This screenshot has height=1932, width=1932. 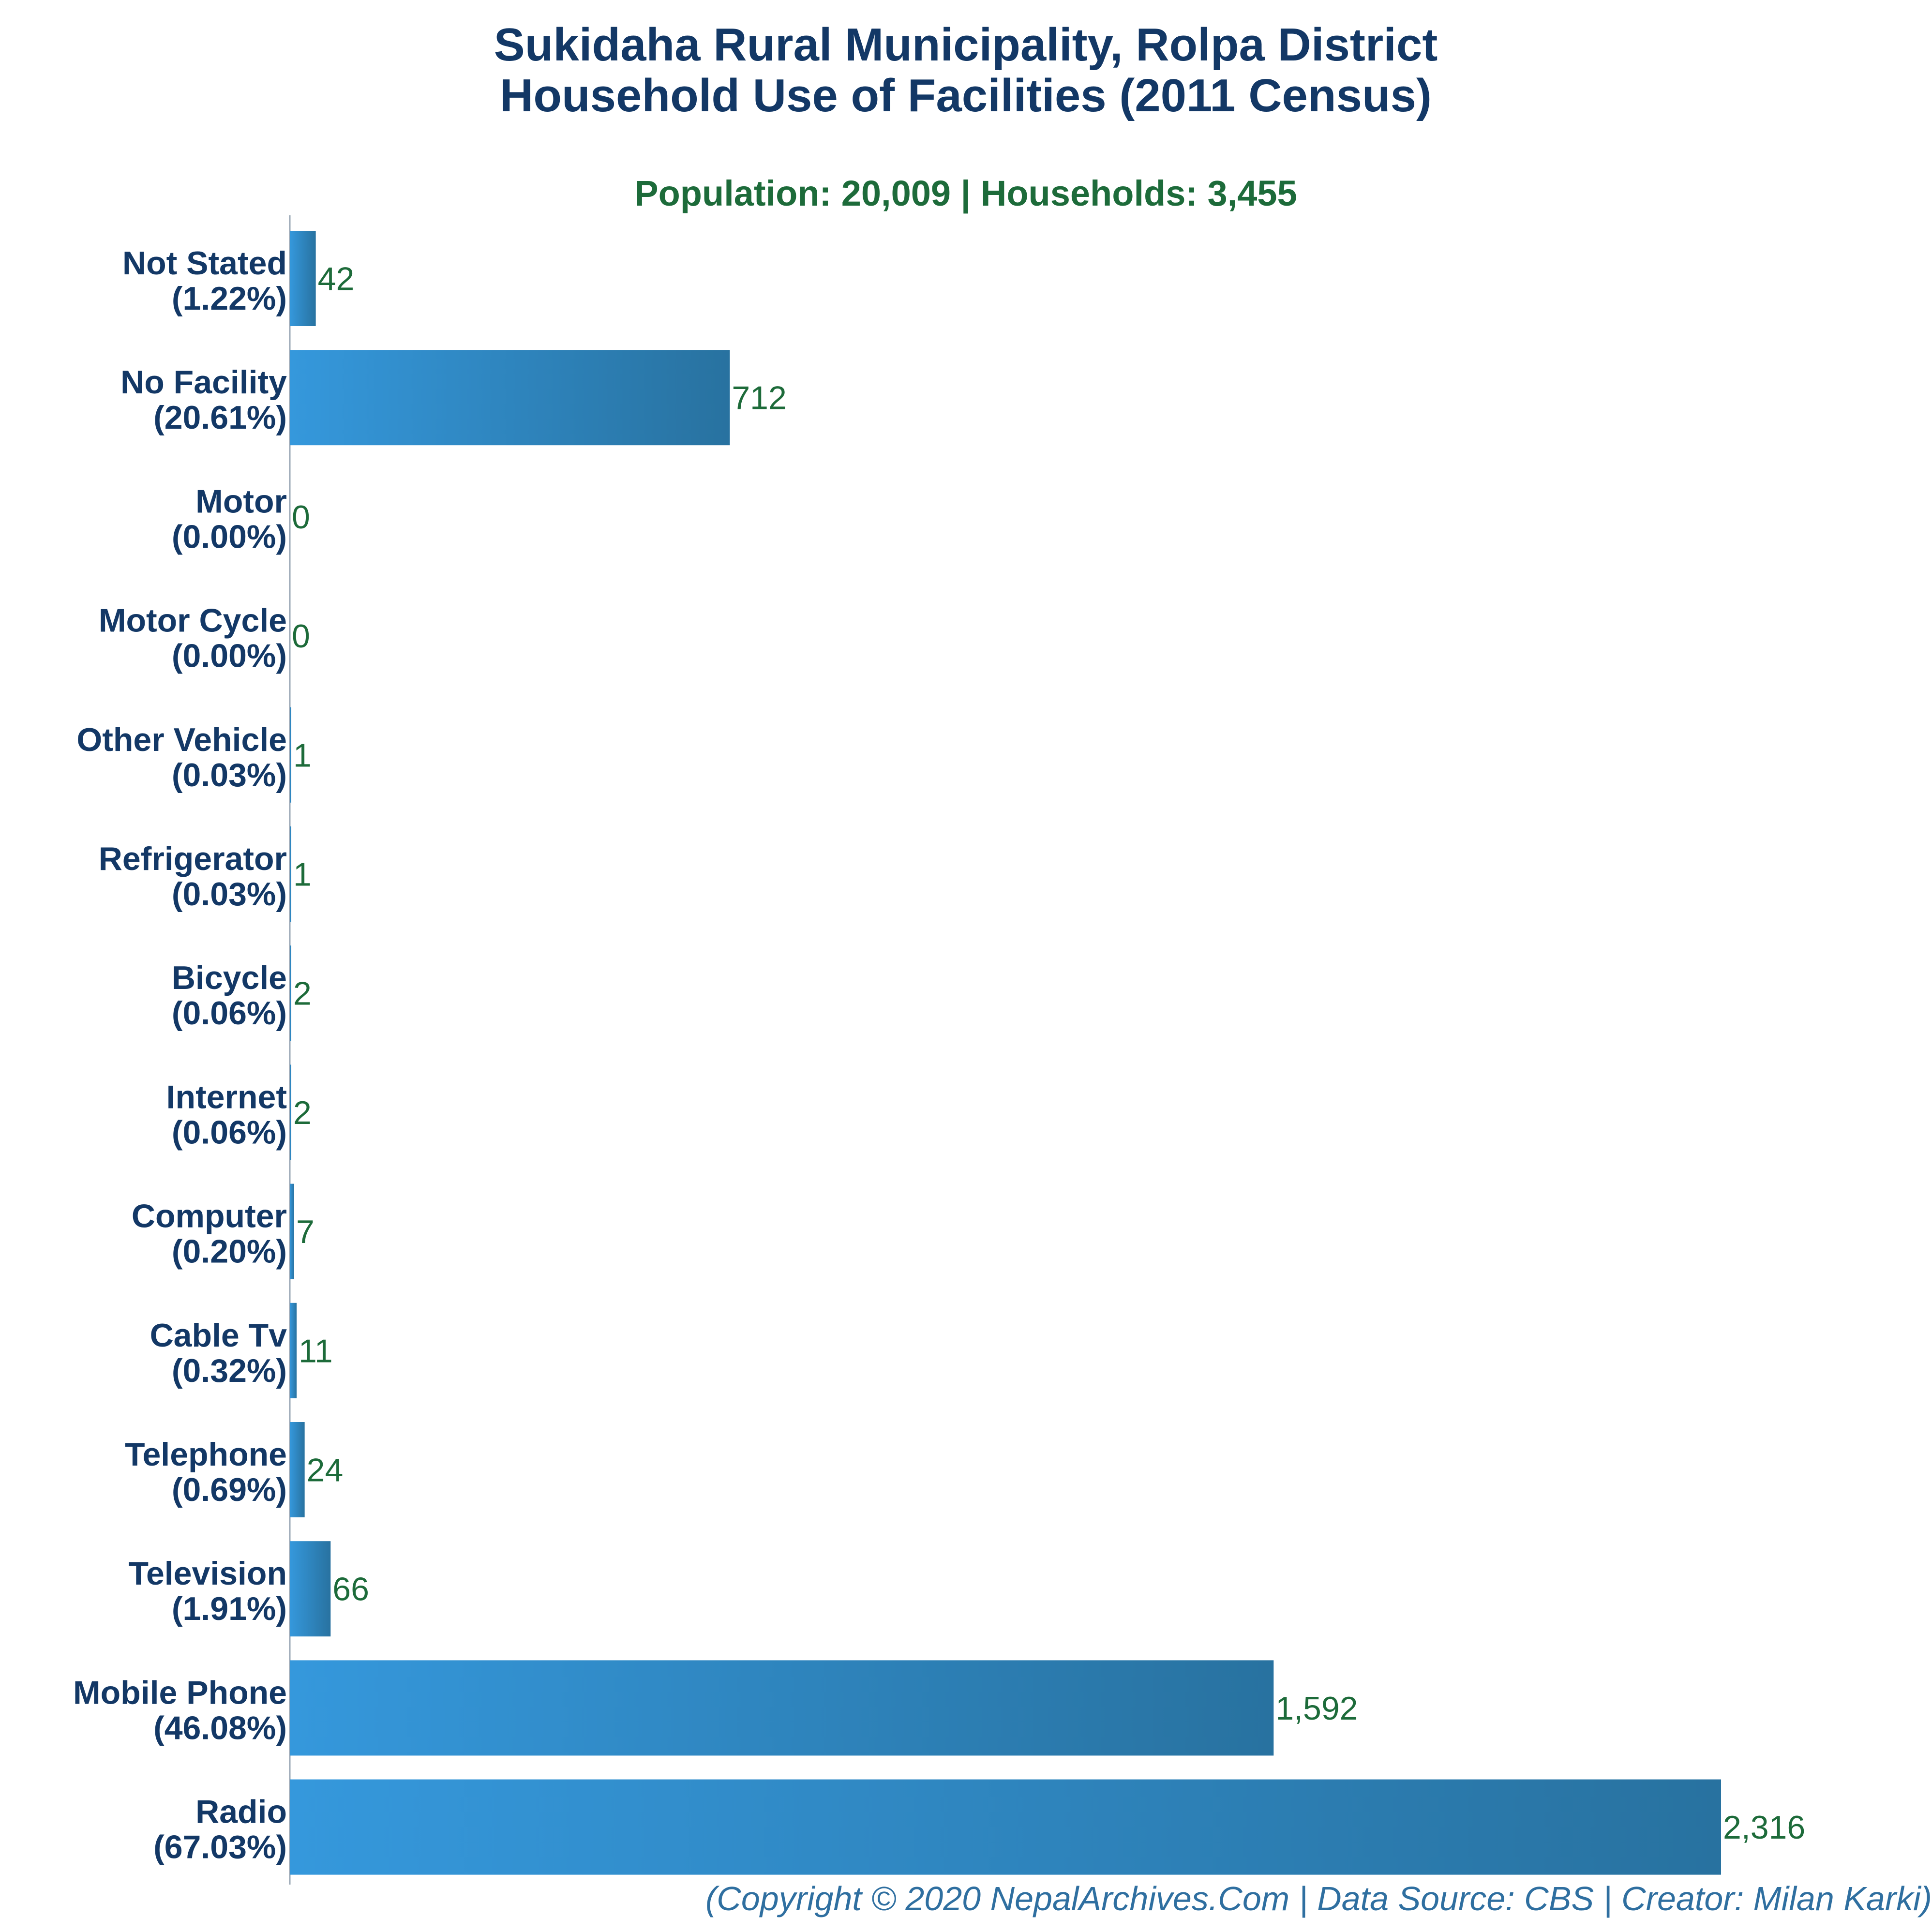 What do you see at coordinates (305, 1231) in the screenshot?
I see `value-label-computer: 7` at bounding box center [305, 1231].